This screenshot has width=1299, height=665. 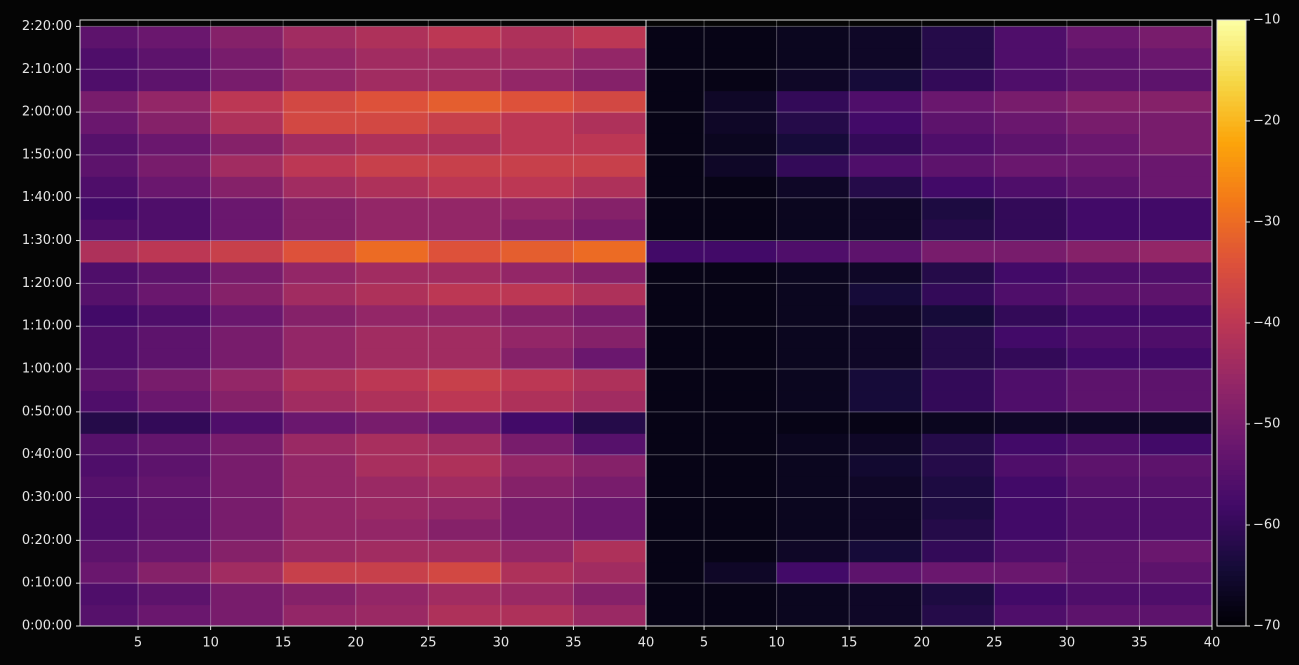 I want to click on x-tick-label: 25, so click(x=428, y=643).